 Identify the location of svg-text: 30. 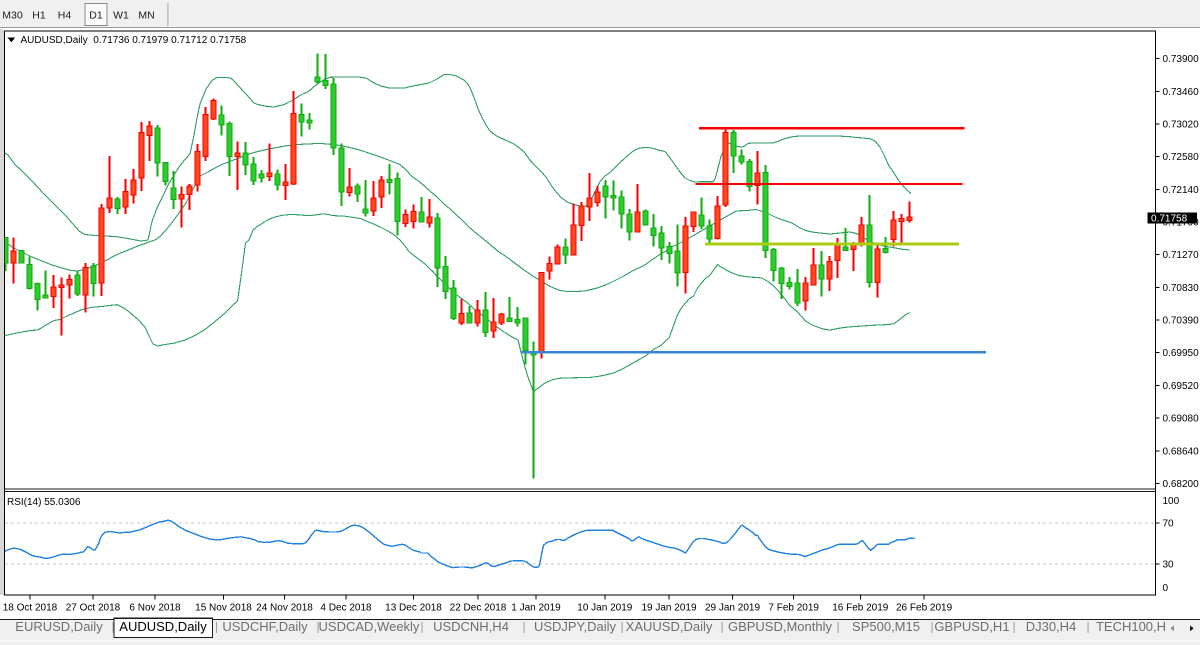
(1169, 565).